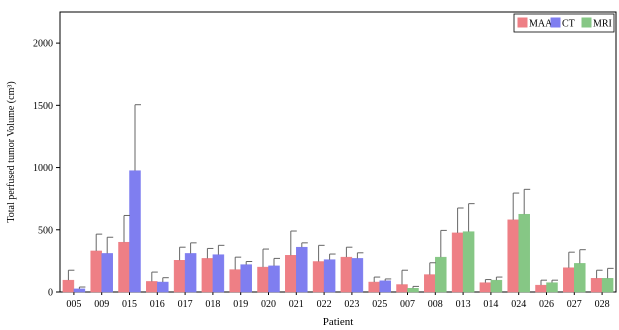 The height and width of the screenshot is (330, 619). What do you see at coordinates (586, 22) in the screenshot?
I see `legend-swatch-mri` at bounding box center [586, 22].